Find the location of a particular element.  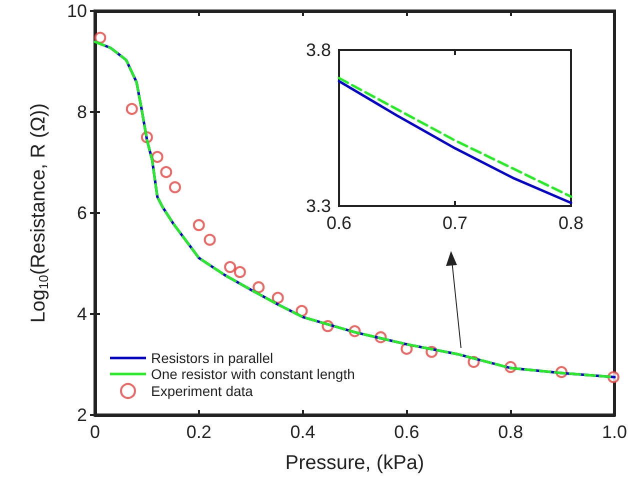

y-tick-label: 2 is located at coordinates (81, 415).